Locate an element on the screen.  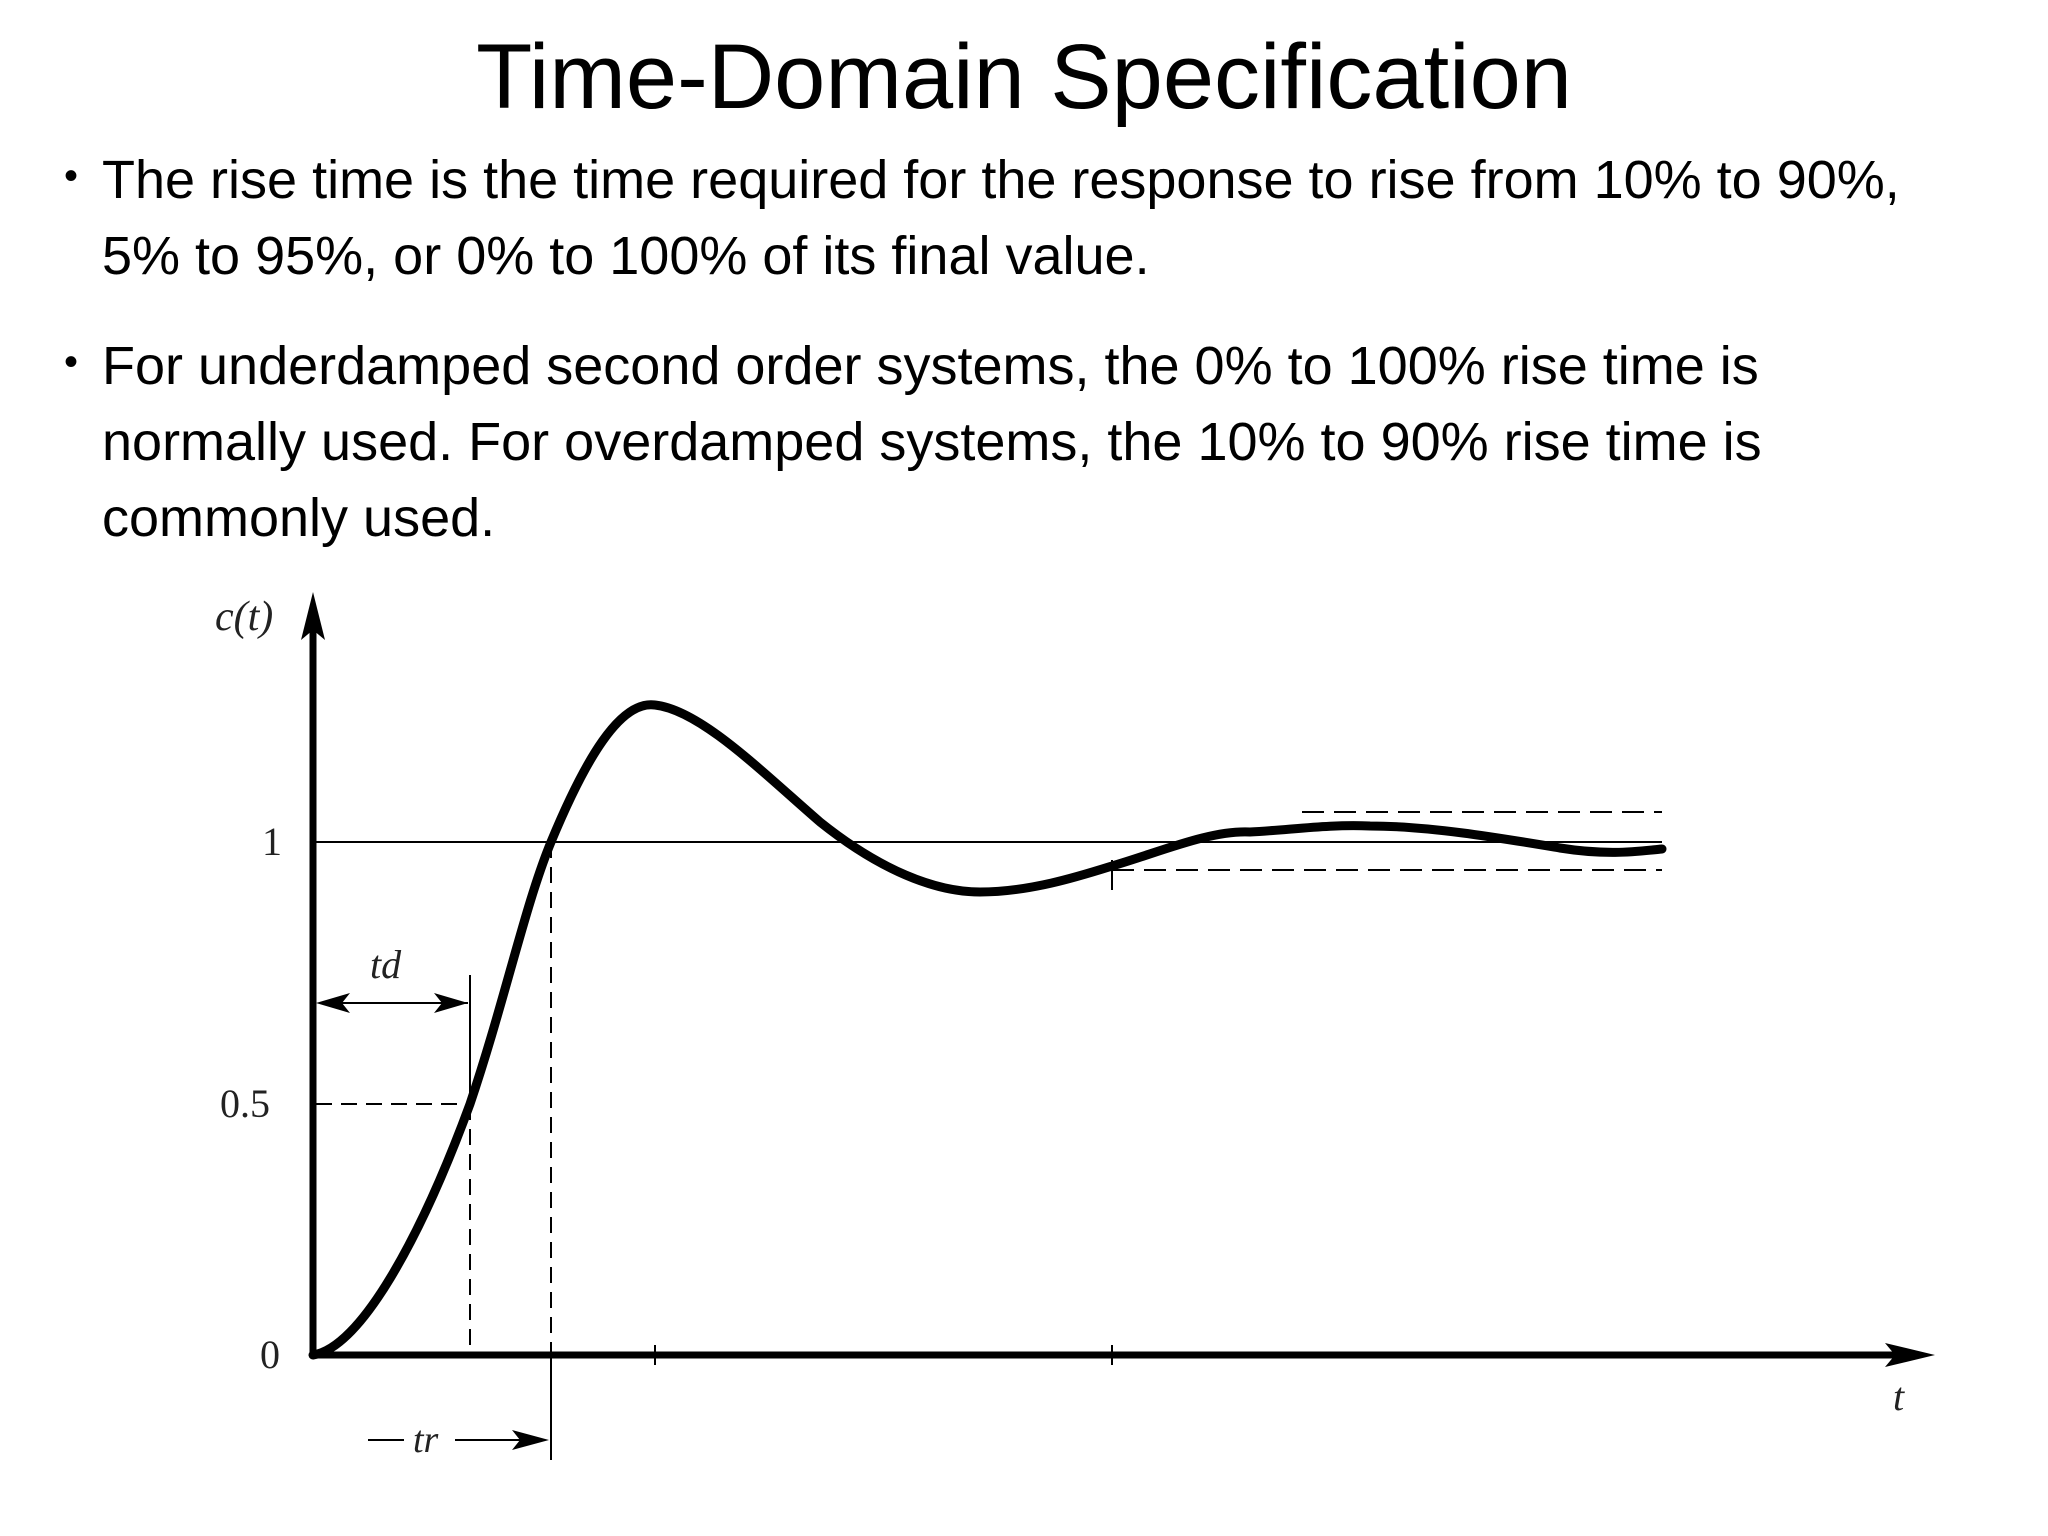
delay-time-arrow-right-icon is located at coordinates (451, 1003).